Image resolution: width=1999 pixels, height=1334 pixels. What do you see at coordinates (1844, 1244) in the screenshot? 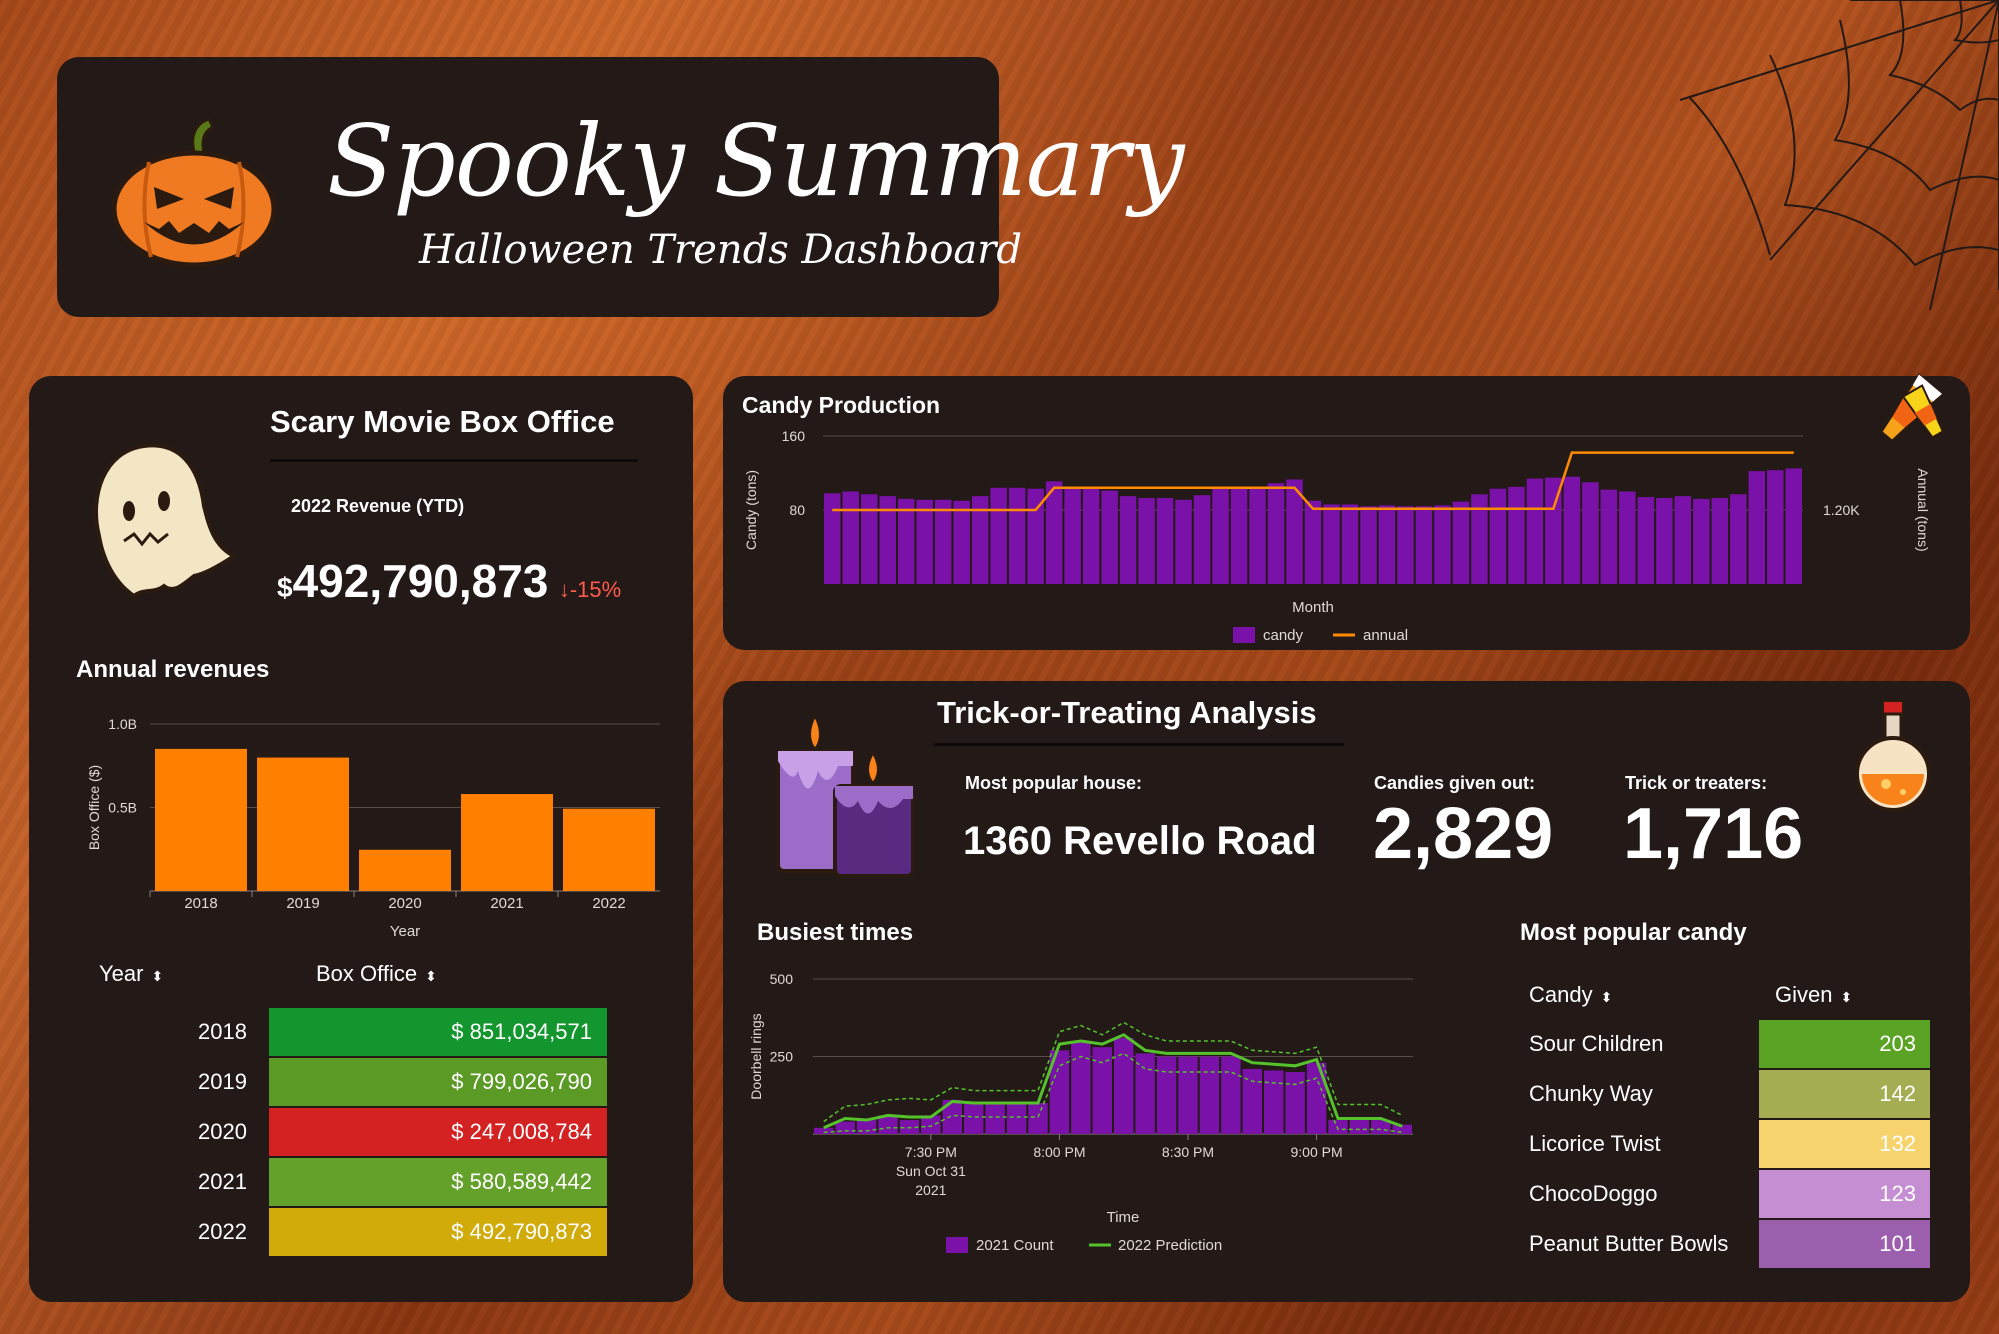
I see `candy-given: 101` at bounding box center [1844, 1244].